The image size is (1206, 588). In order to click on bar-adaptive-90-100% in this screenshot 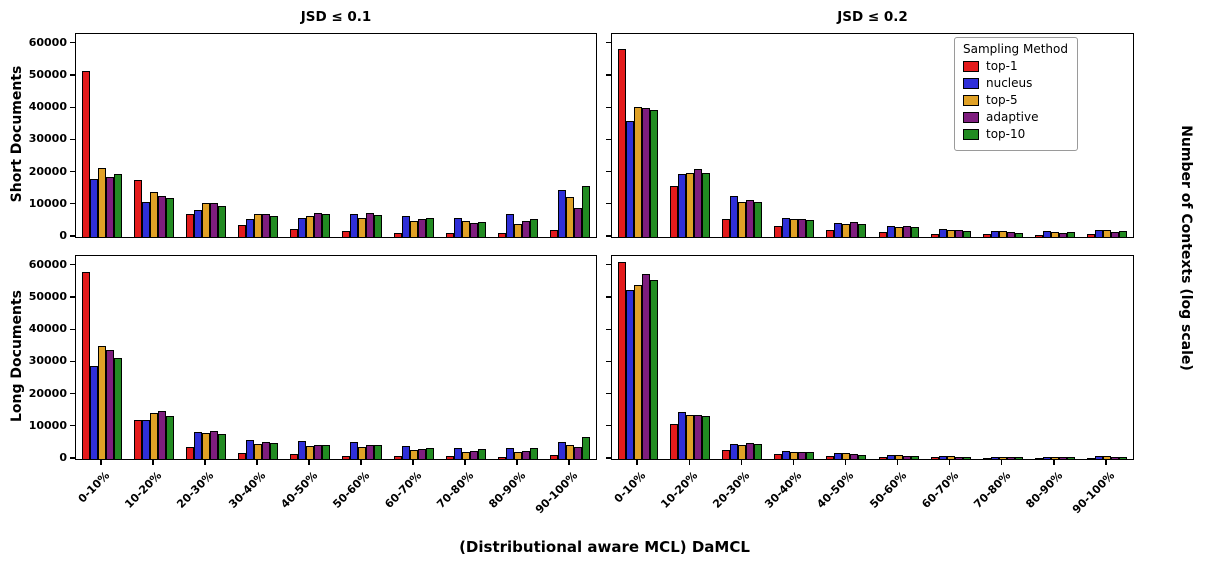, I will do `click(1114, 234)`.